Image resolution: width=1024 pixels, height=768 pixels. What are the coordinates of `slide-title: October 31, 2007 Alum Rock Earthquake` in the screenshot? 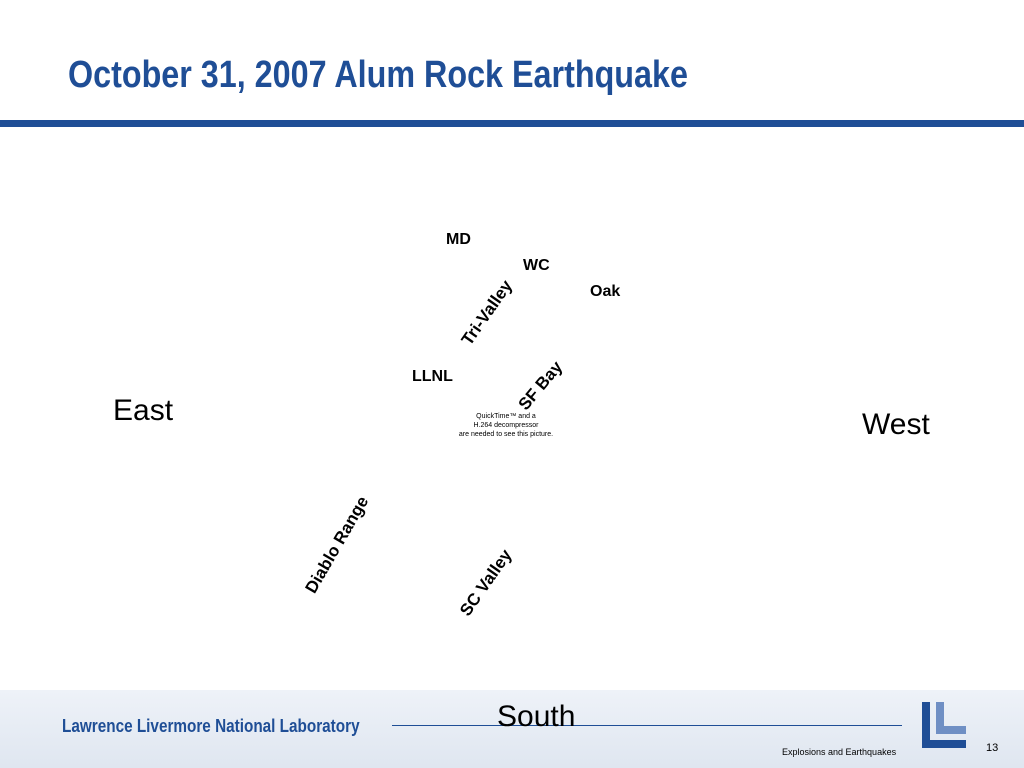 It's located at (378, 75).